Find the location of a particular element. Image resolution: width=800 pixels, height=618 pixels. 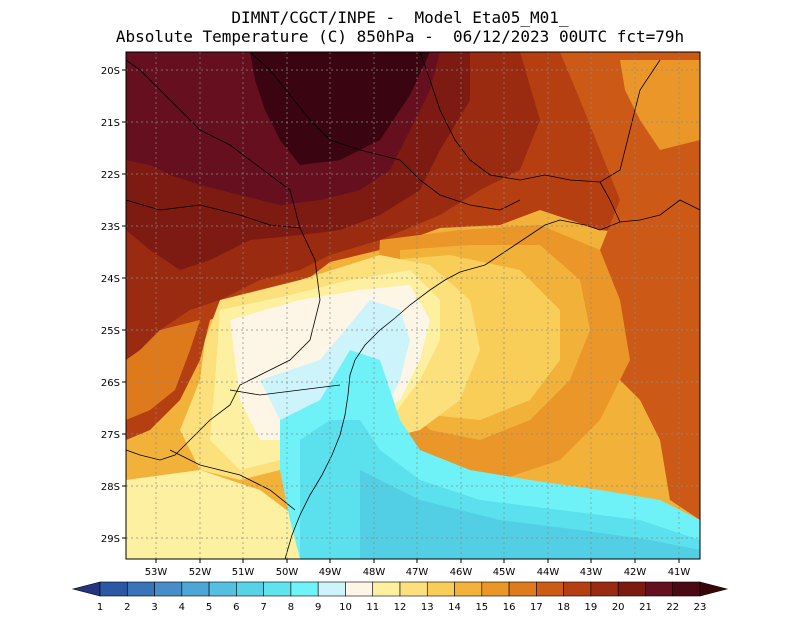

latitude-labels: 20S 21S 22S 23S 24S 25S 26S 27S 28S 29S is located at coordinates (113, 305).